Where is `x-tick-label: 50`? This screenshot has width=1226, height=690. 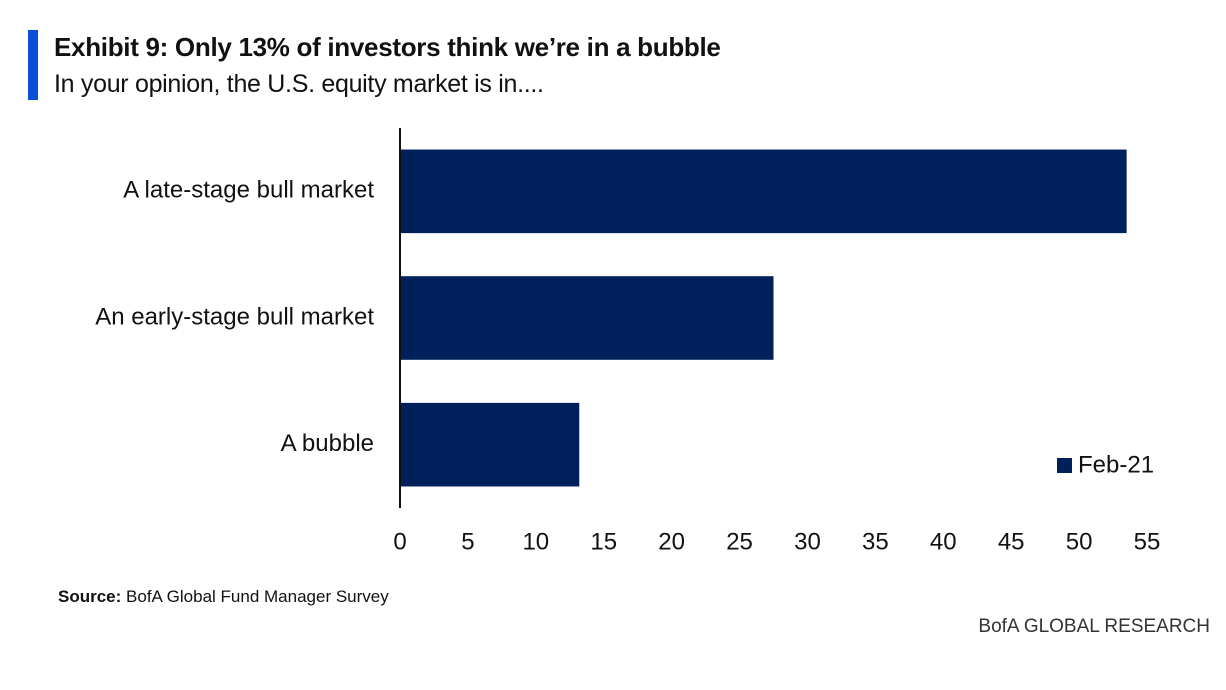
x-tick-label: 50 is located at coordinates (1079, 541).